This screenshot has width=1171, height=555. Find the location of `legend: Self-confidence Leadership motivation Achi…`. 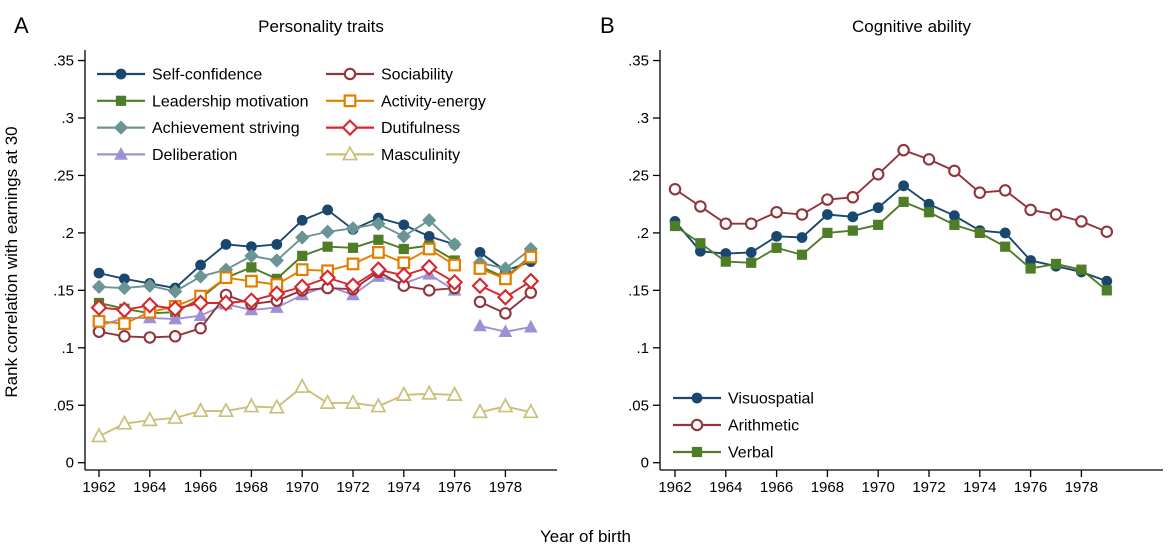

legend: Self-confidence Leadership motivation Achi… is located at coordinates (291, 115).